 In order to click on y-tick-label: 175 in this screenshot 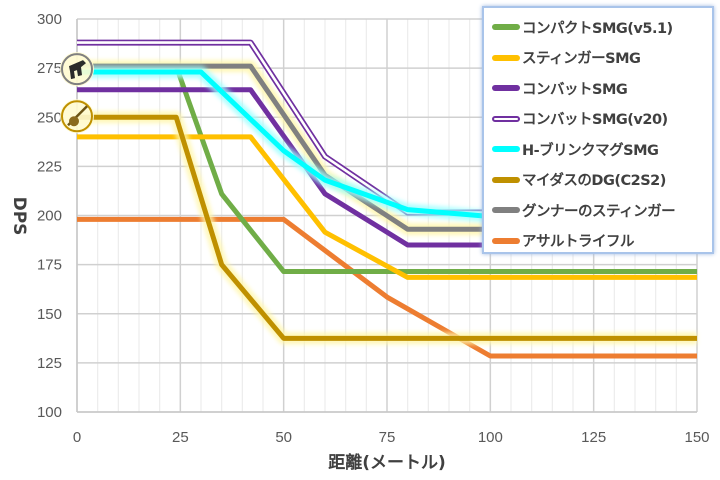, I will do `click(49, 265)`.